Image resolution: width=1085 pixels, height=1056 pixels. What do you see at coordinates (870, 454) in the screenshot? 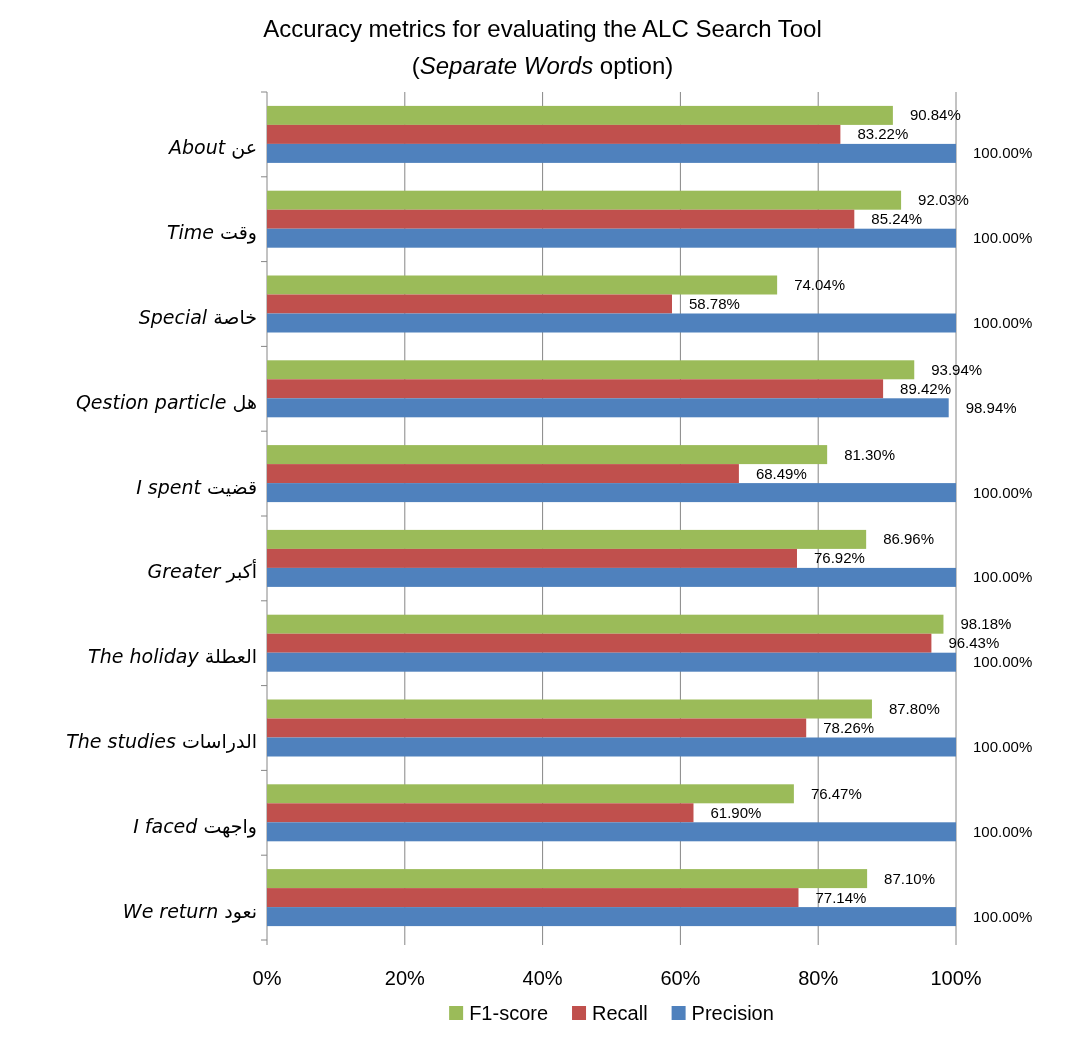
I see `data-label: 81.30%` at bounding box center [870, 454].